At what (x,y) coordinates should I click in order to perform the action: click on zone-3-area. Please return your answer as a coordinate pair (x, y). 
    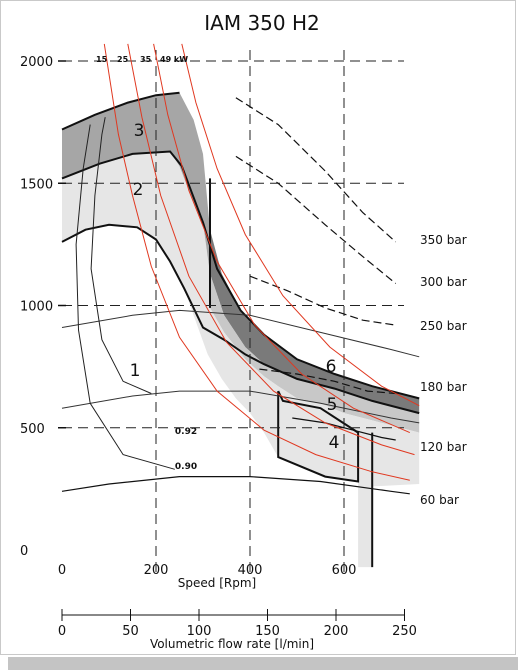
    Looking at the image, I should click on (136, 183).